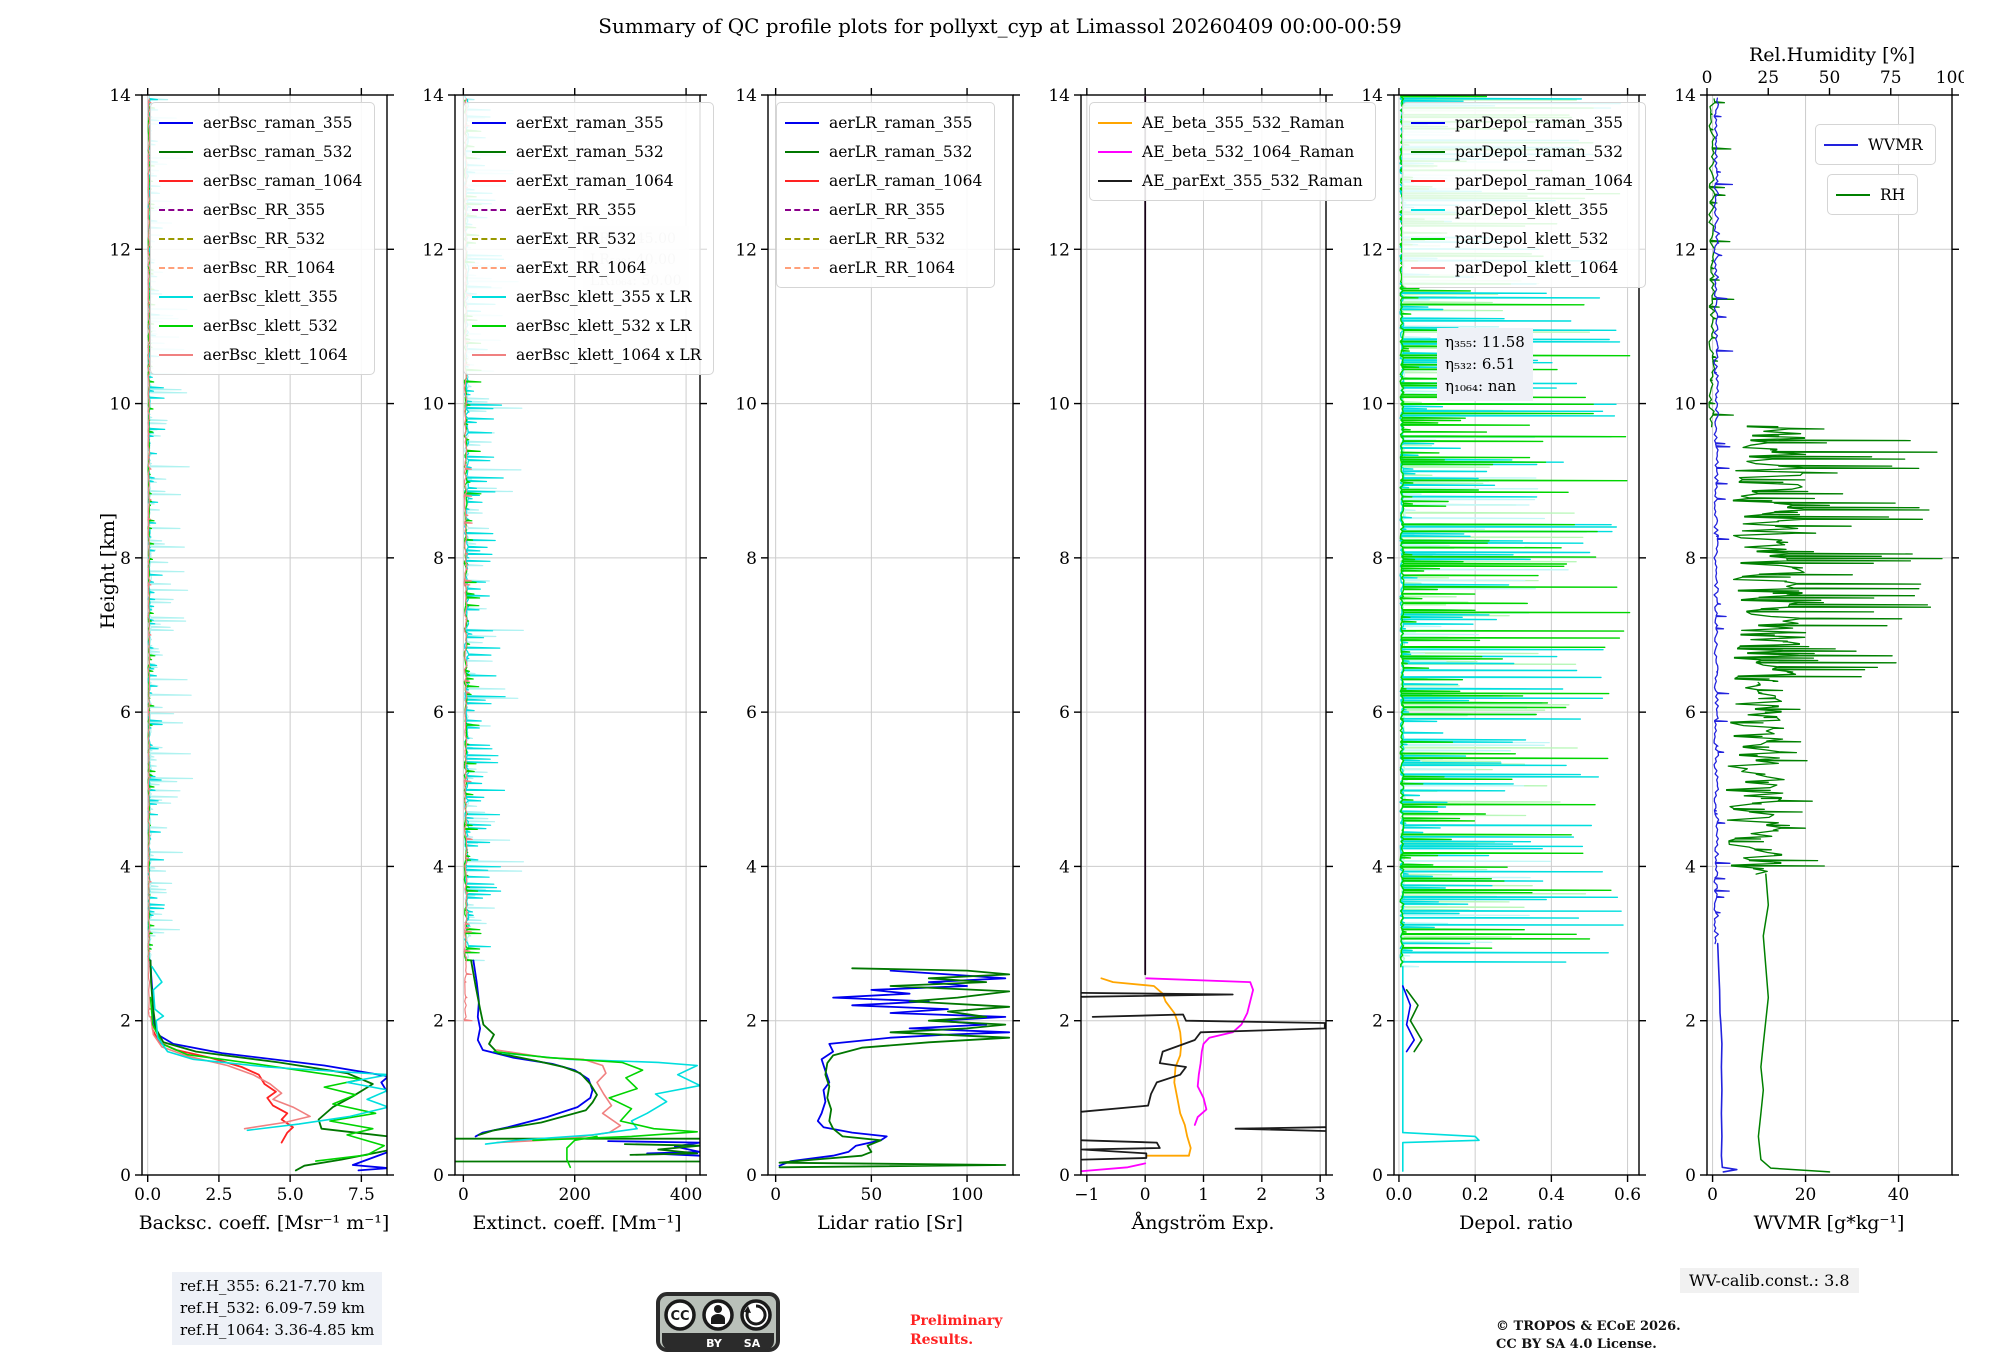 This screenshot has width=2000, height=1360. I want to click on xlabel-wvmr: WVMR [g*kg⁻¹], so click(1829, 1223).